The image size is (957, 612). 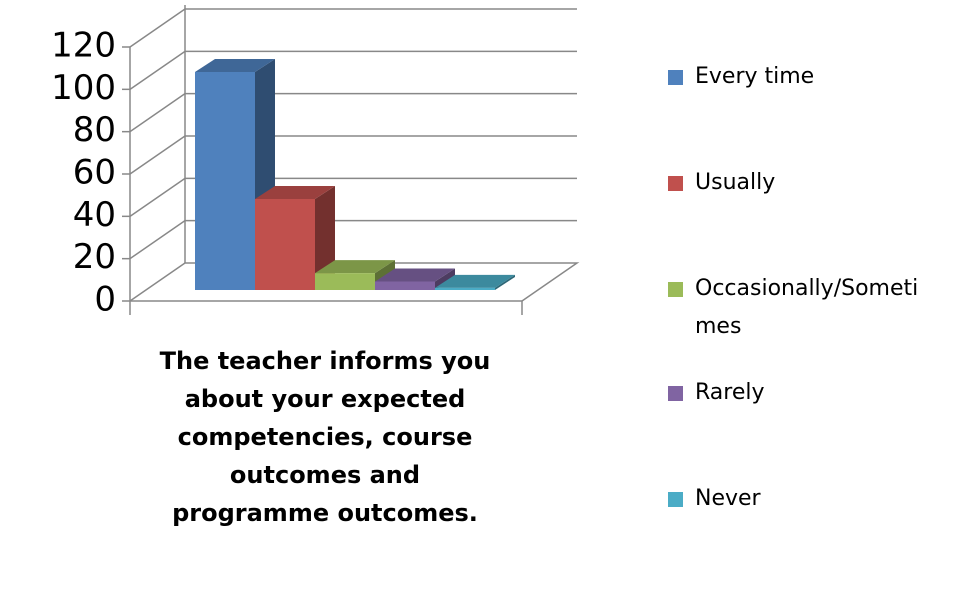 I want to click on bar, so click(x=475, y=282).